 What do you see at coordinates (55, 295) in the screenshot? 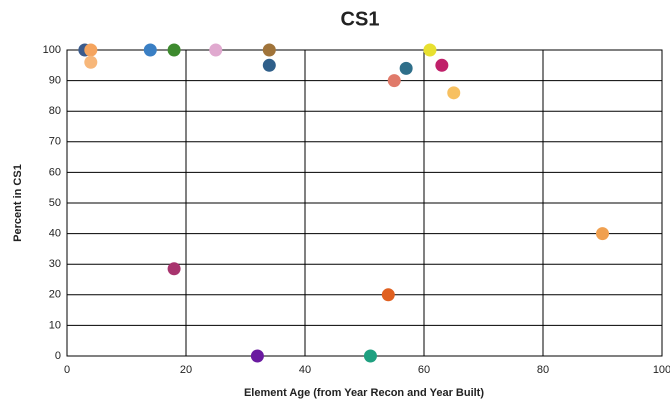
I see `y-tick-label: 20` at bounding box center [55, 295].